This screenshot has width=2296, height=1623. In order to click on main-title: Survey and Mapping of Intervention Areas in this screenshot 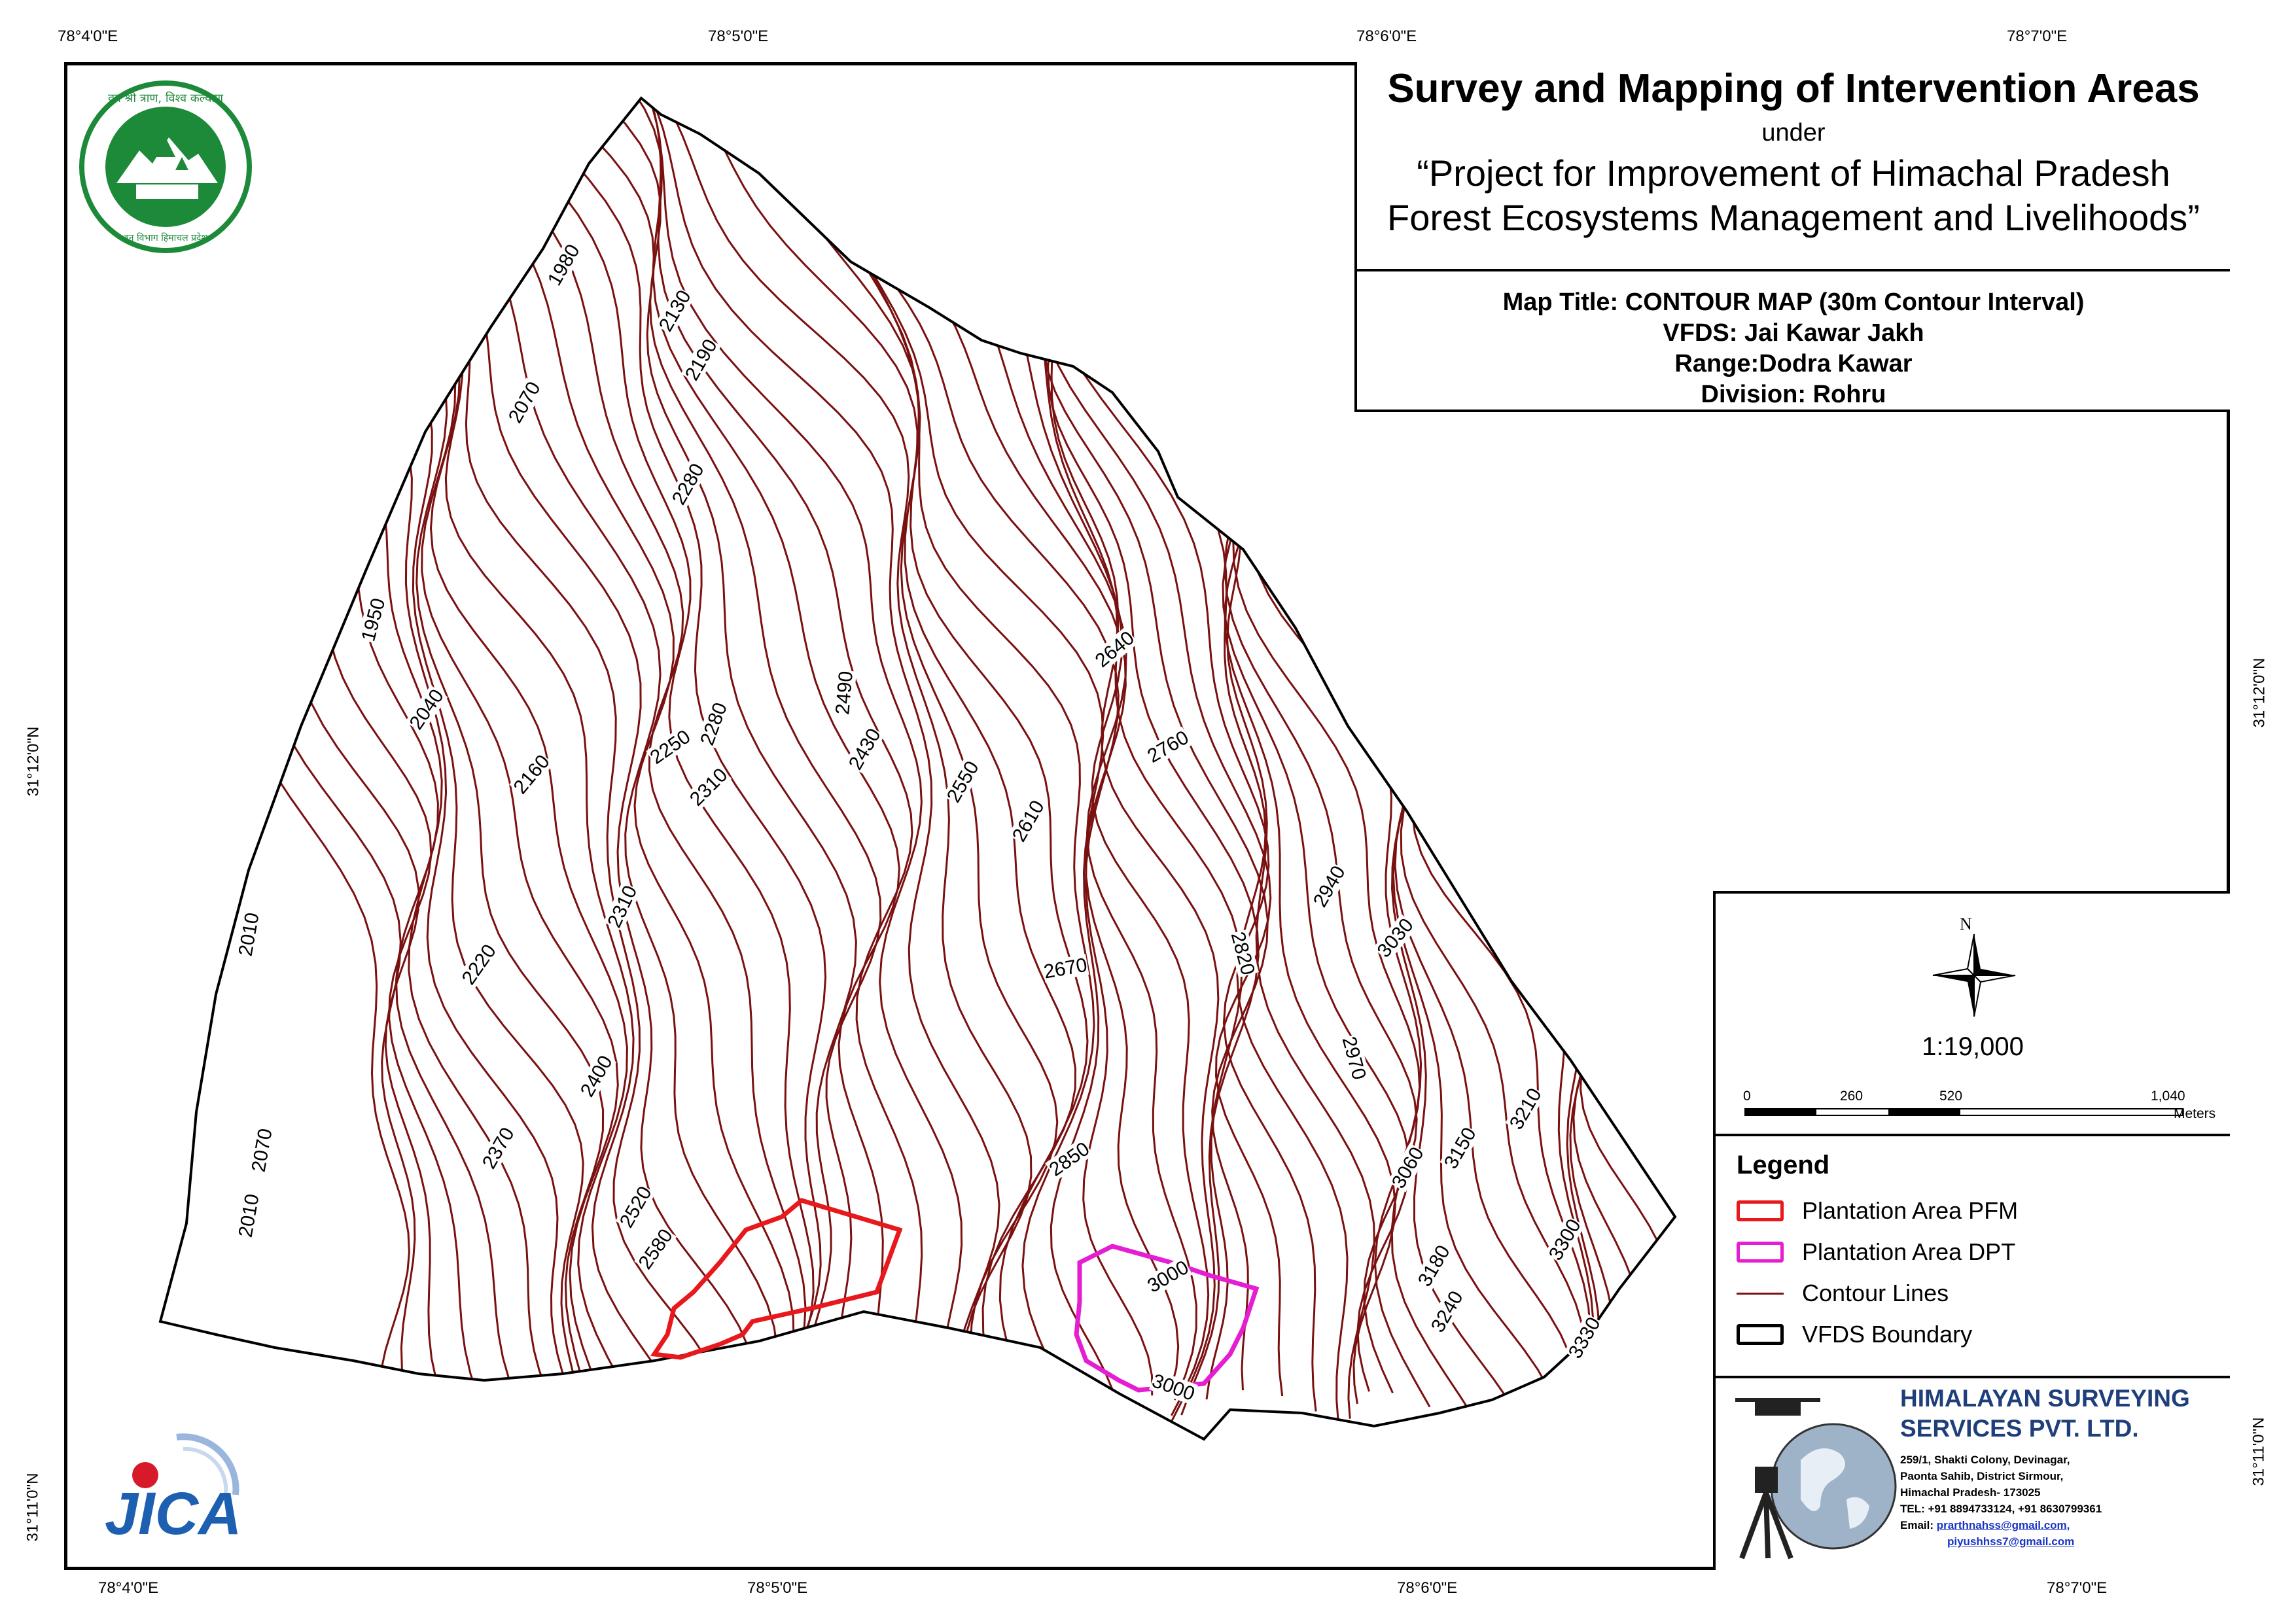, I will do `click(1793, 88)`.